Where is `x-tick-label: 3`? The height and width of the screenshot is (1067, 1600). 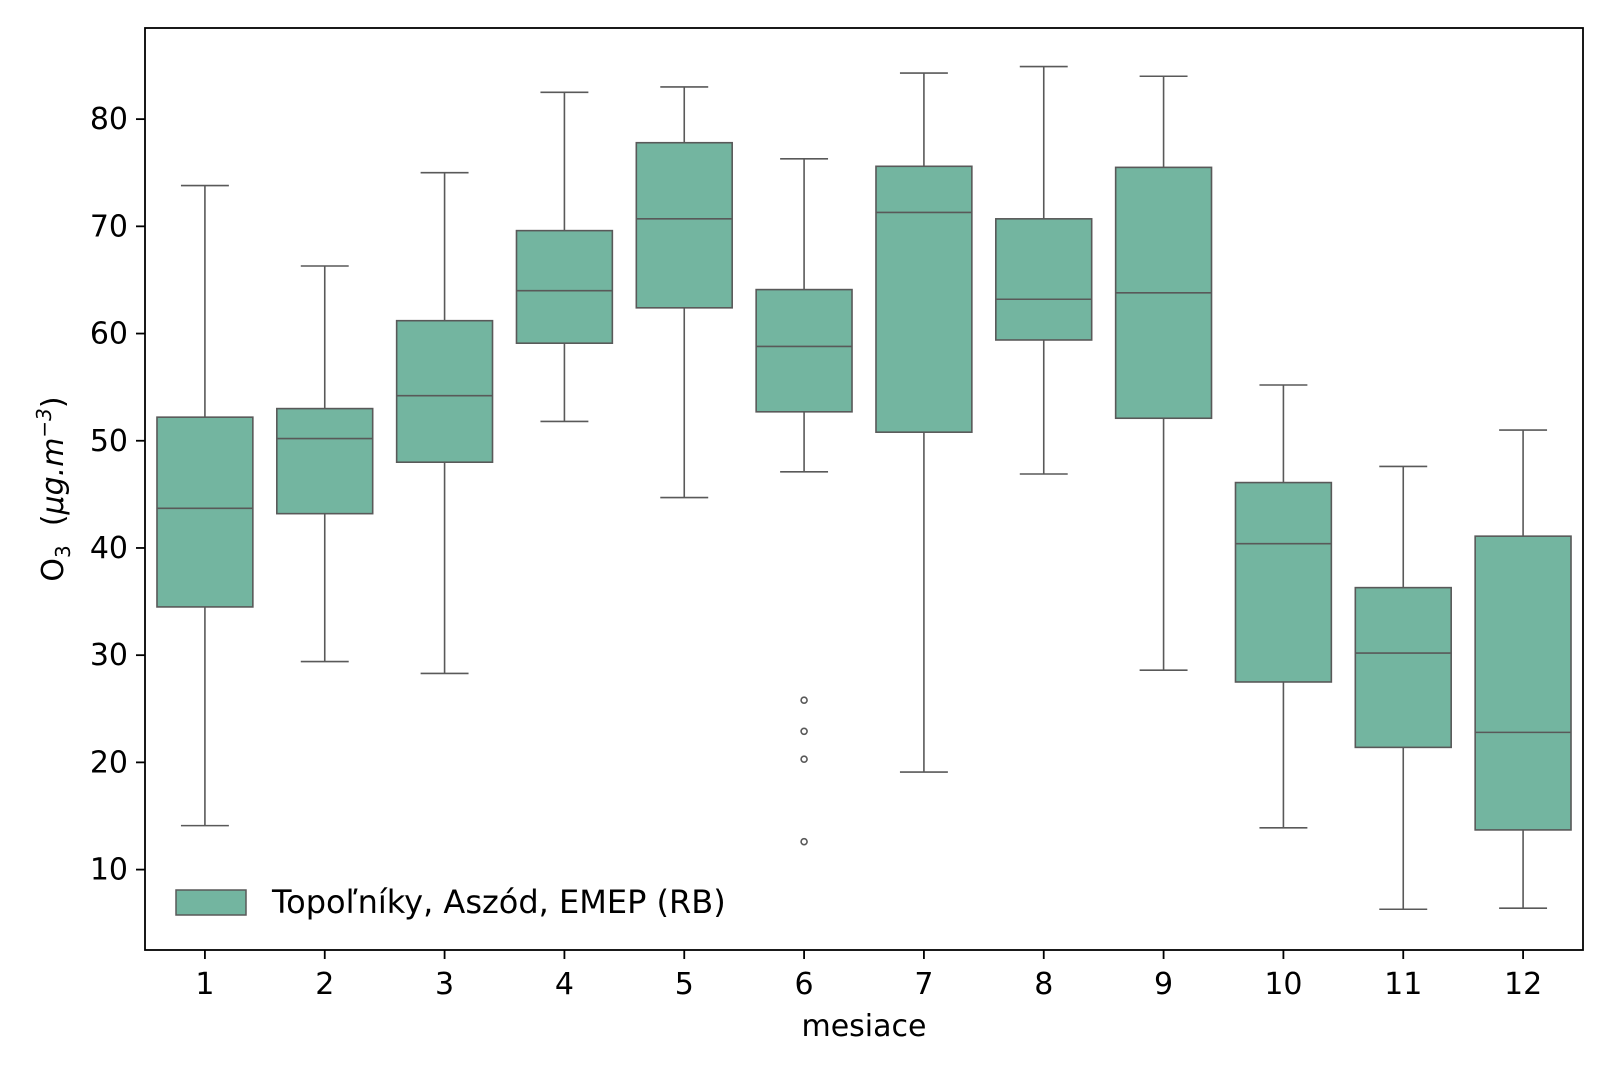
x-tick-label: 3 is located at coordinates (444, 984).